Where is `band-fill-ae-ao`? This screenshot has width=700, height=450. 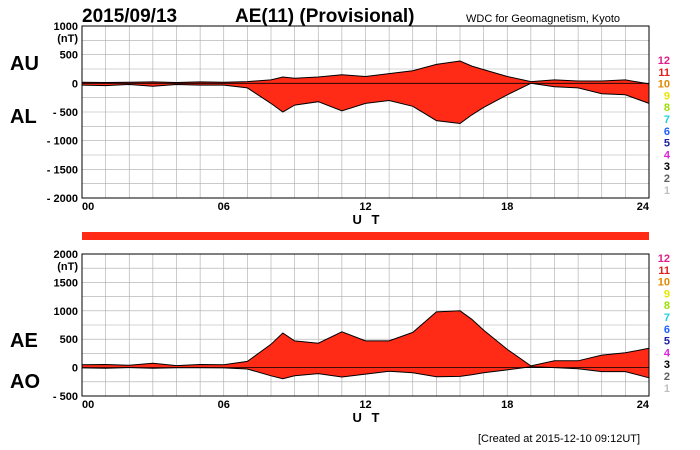 band-fill-ae-ao is located at coordinates (365, 344).